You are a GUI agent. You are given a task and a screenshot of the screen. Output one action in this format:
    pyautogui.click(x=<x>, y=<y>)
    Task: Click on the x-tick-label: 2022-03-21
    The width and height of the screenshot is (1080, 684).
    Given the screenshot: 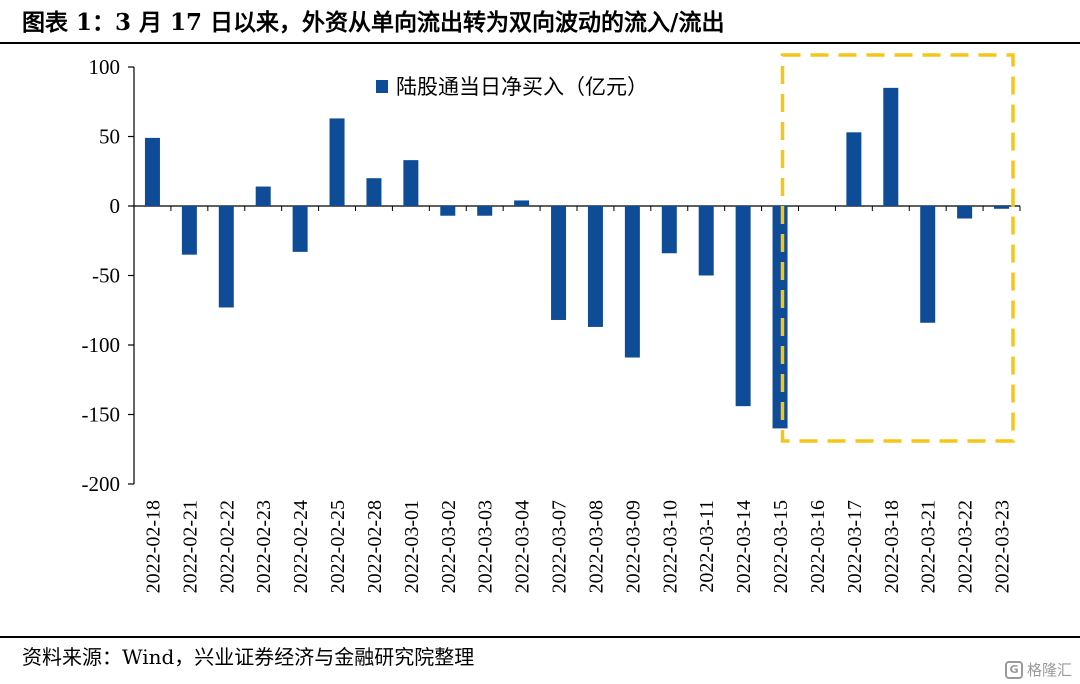 What is the action you would take?
    pyautogui.click(x=929, y=546)
    